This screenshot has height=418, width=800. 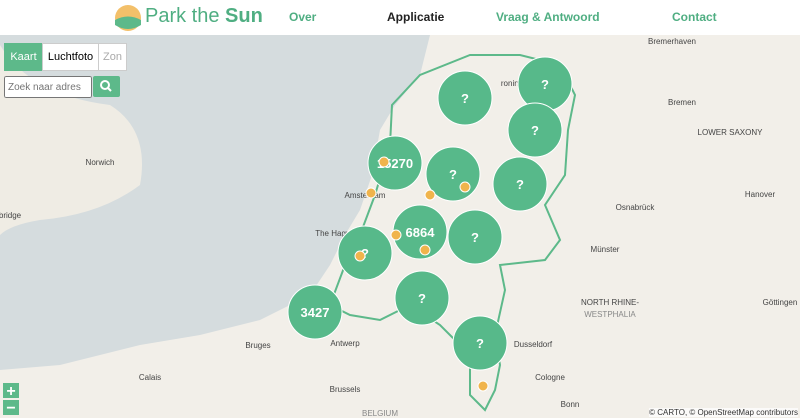 I want to click on search-button, so click(x=106, y=86).